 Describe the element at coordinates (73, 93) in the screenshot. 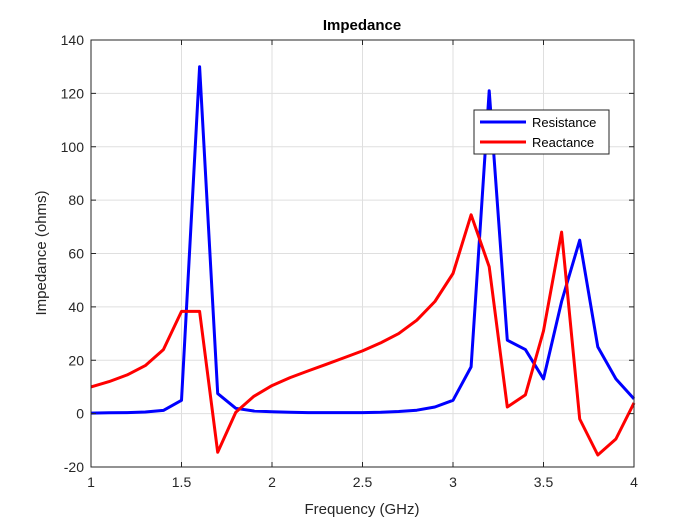

I see `y-tick-label: 120` at that location.